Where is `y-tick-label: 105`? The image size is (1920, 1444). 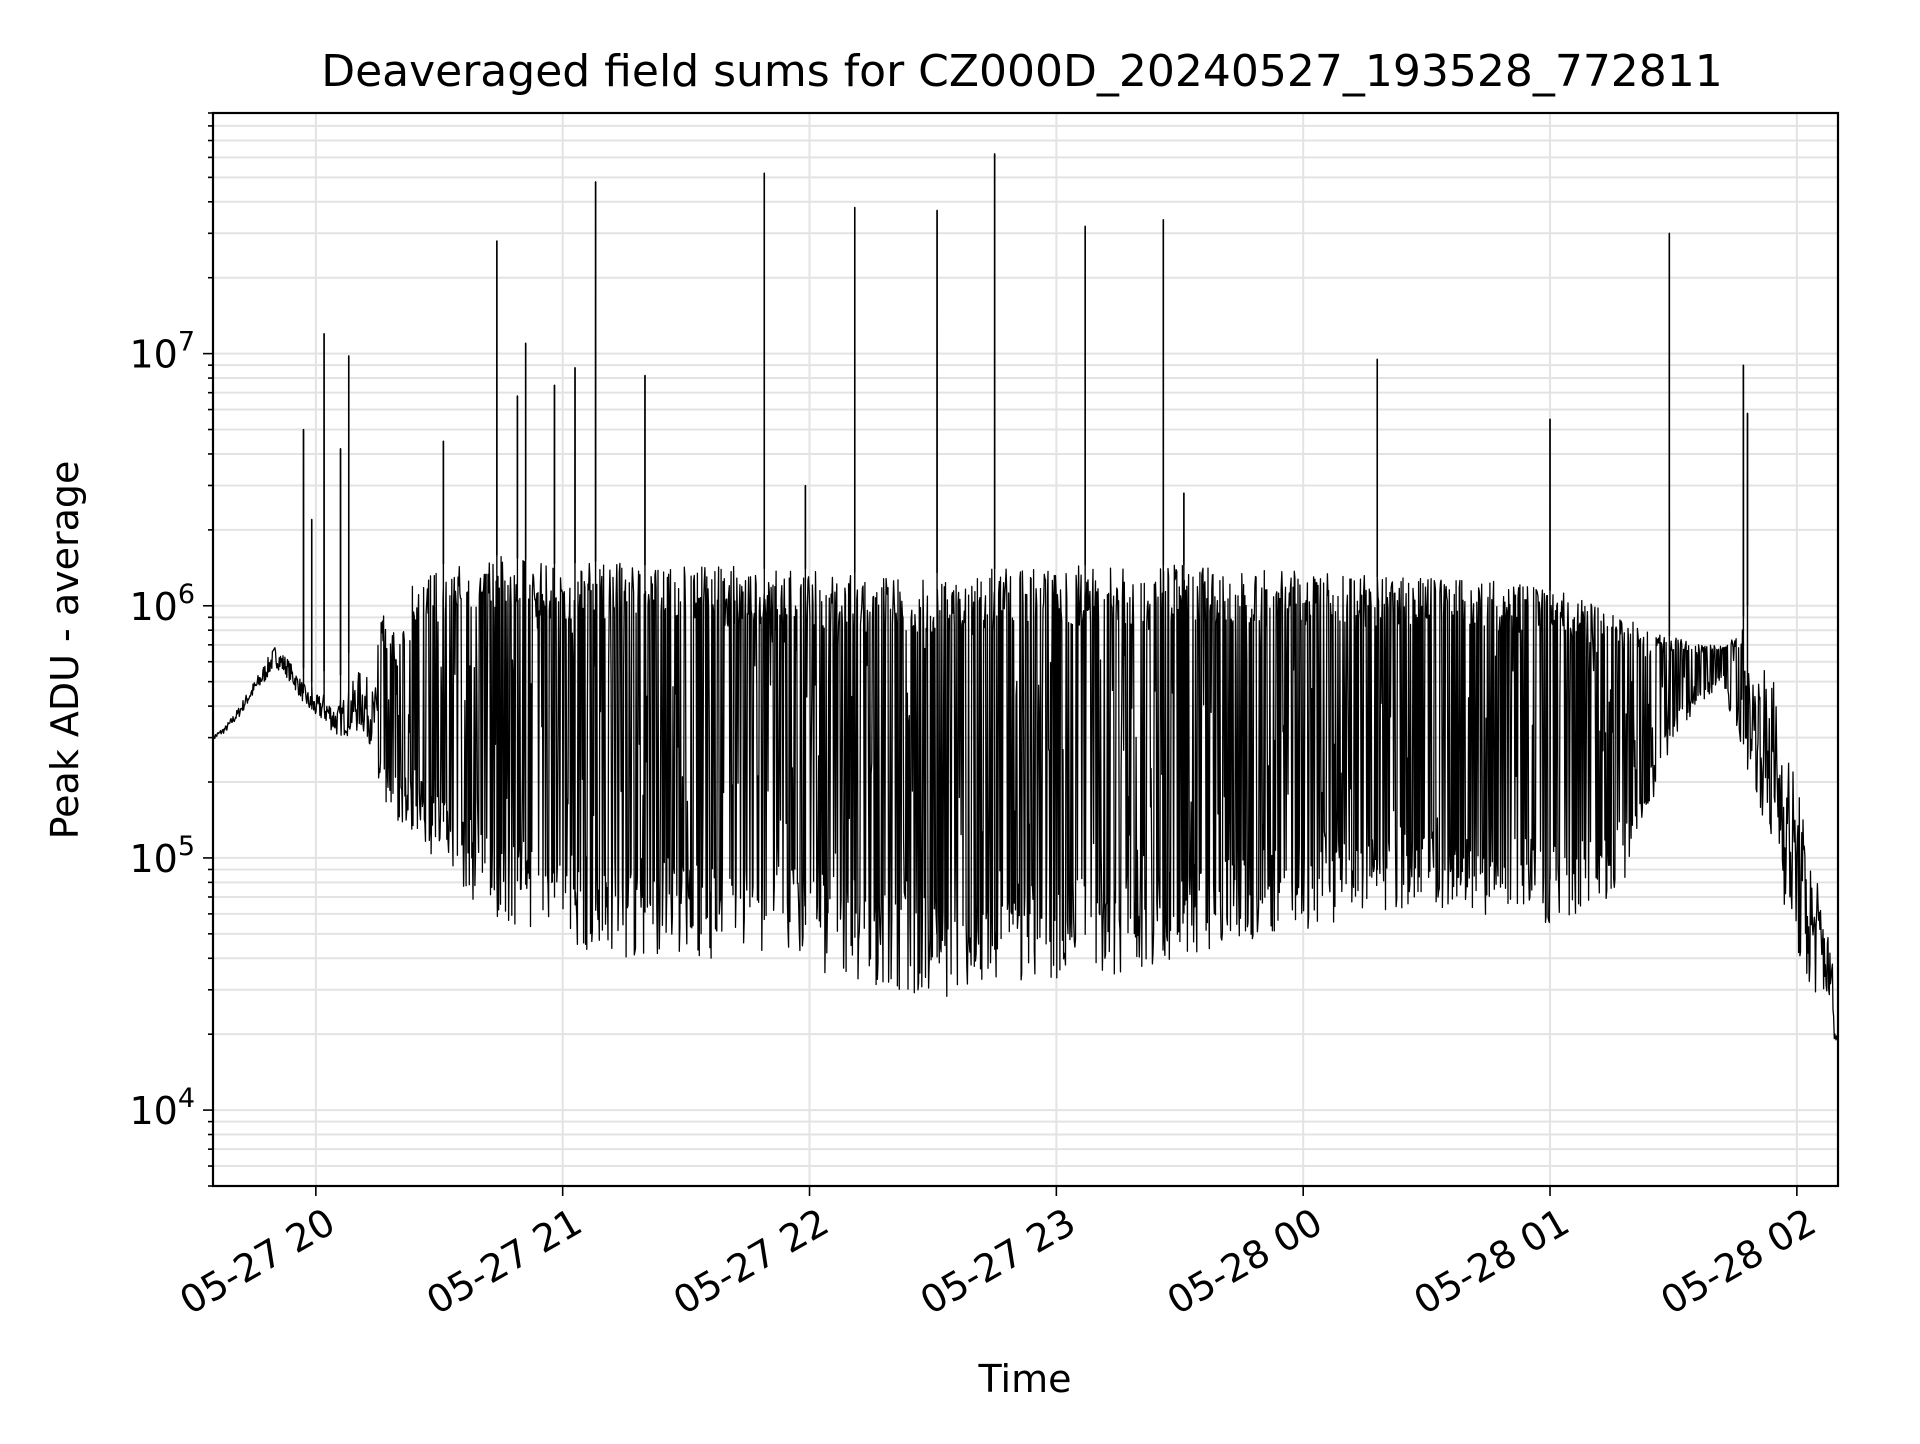 y-tick-label: 105 is located at coordinates (162, 856).